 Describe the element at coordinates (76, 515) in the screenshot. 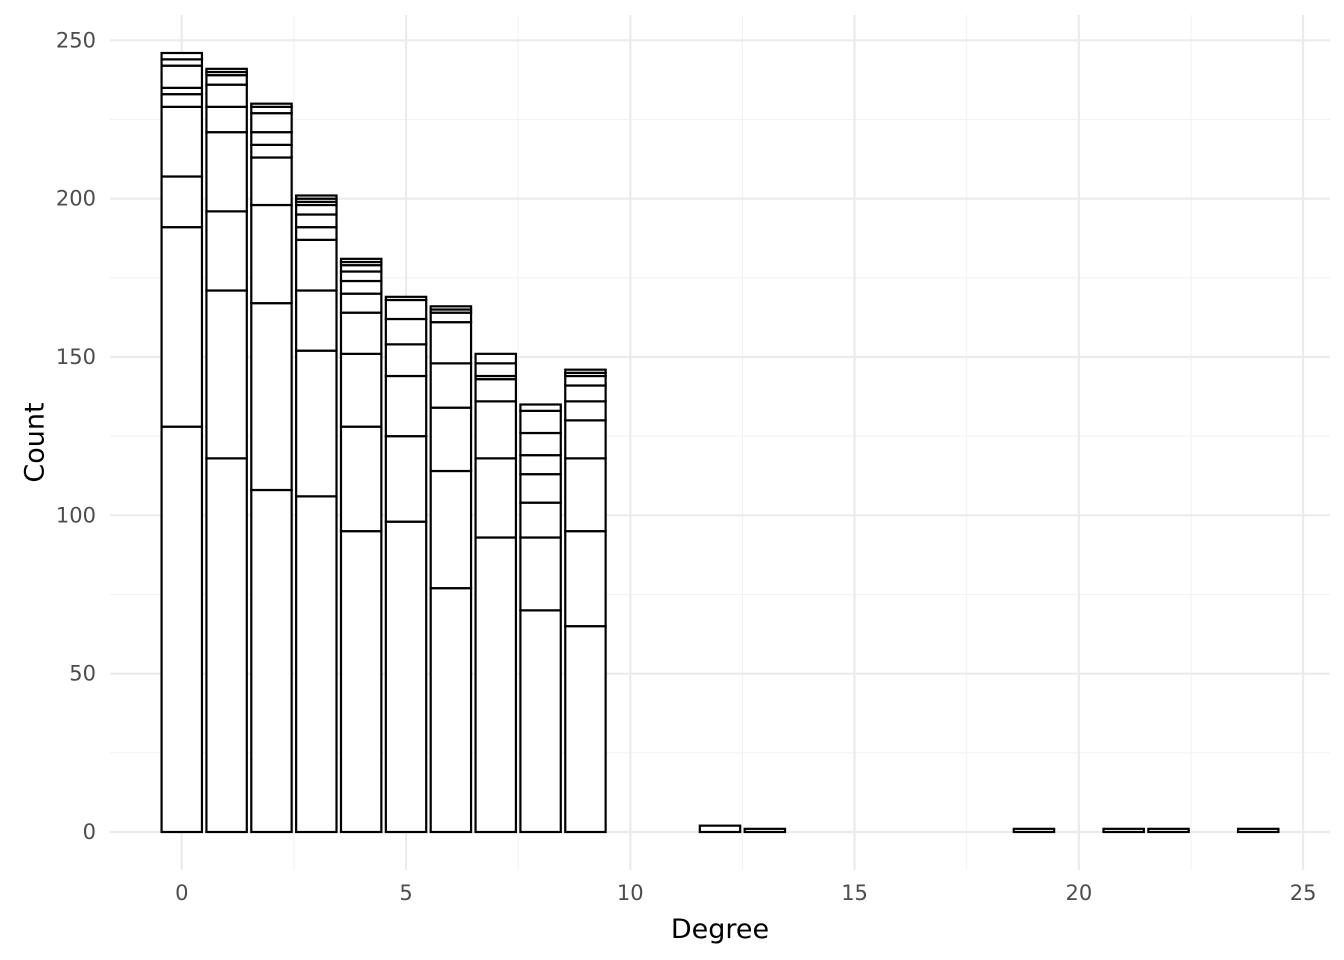

I see `y-tick-label: 100` at that location.